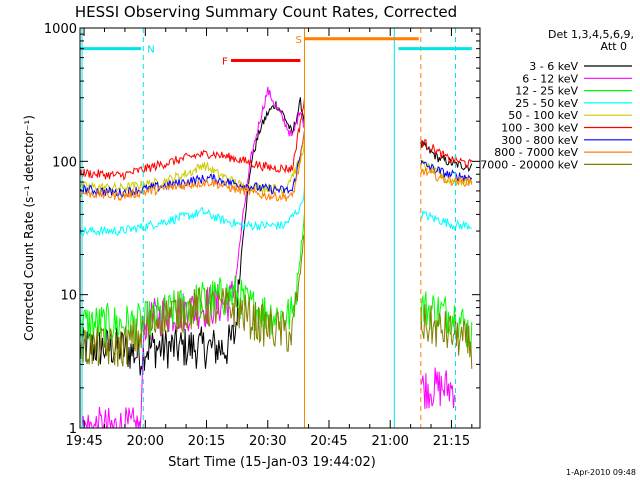  Describe the element at coordinates (539, 140) in the screenshot. I see `legend-label-6: 300 - 800 keV` at that location.